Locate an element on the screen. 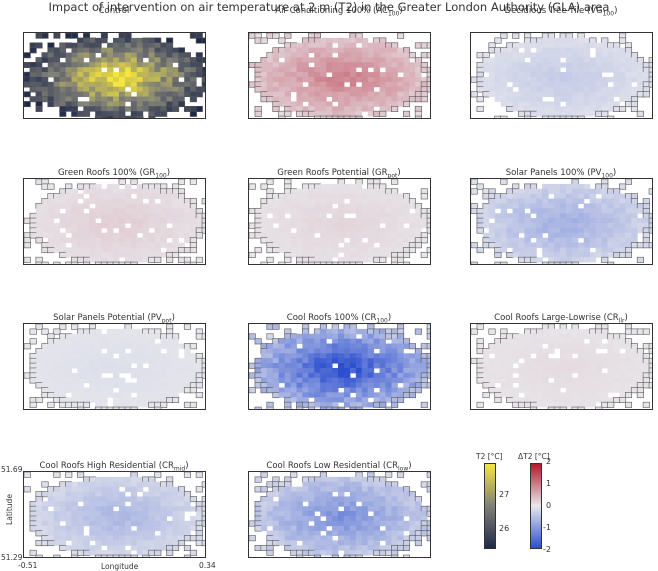 This screenshot has width=658, height=571. heatmap-cells is located at coordinates (114, 366).